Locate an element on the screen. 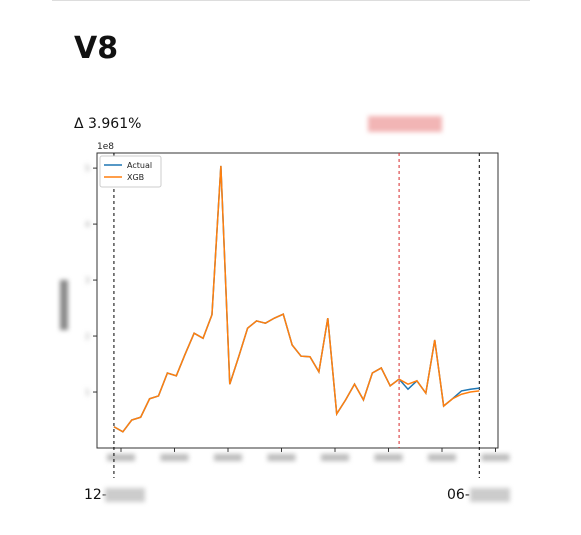 This screenshot has height=535, width=581. blurred-label is located at coordinates (405, 124).